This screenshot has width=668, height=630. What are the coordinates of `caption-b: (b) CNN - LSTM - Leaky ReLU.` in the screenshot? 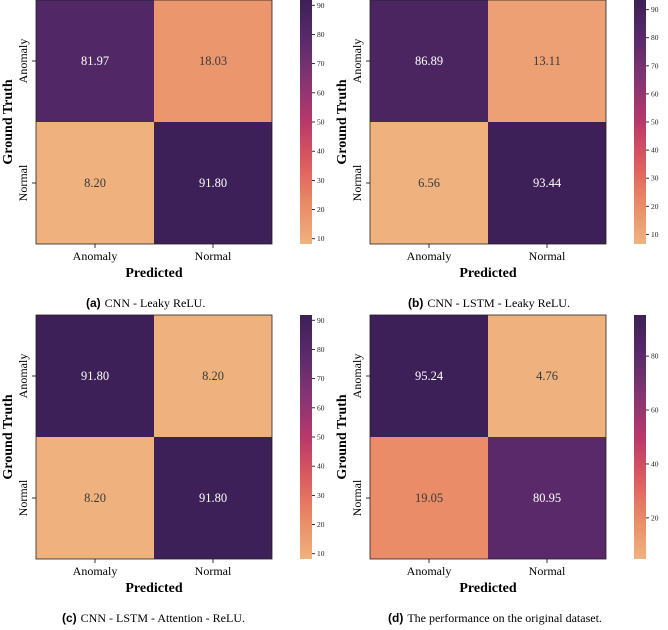 It's located at (489, 303).